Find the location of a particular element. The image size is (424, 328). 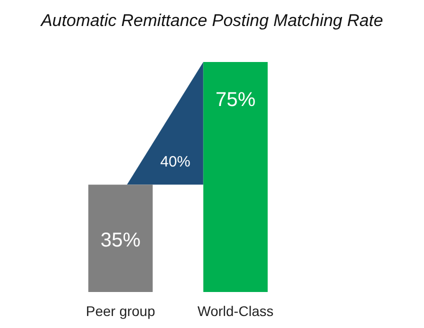

chart-title: Automatic Remittance Posting Matching Rate is located at coordinates (212, 20).